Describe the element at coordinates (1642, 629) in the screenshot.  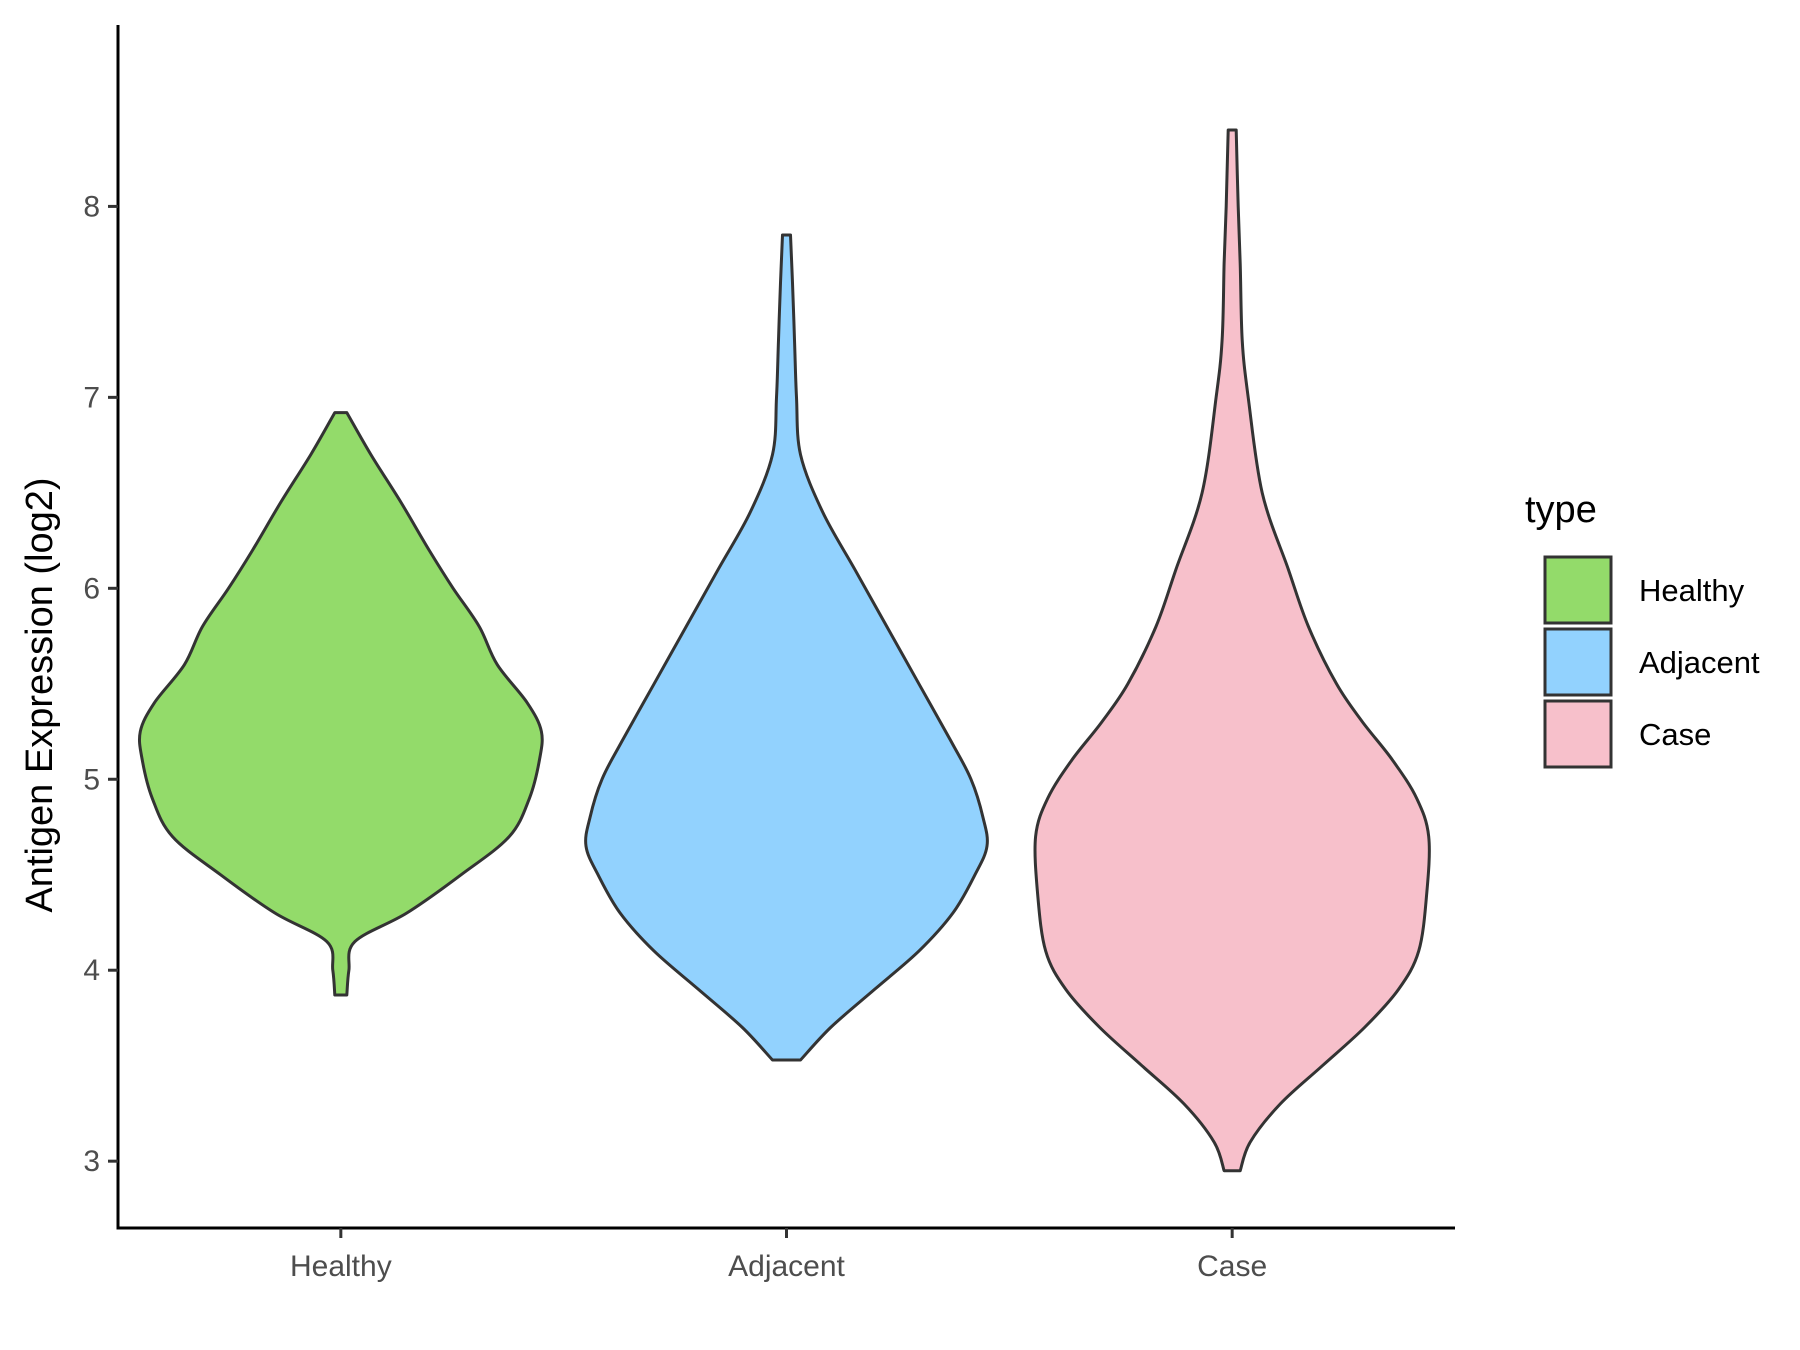
I see `legend: type Healthy Adjacent Case` at that location.